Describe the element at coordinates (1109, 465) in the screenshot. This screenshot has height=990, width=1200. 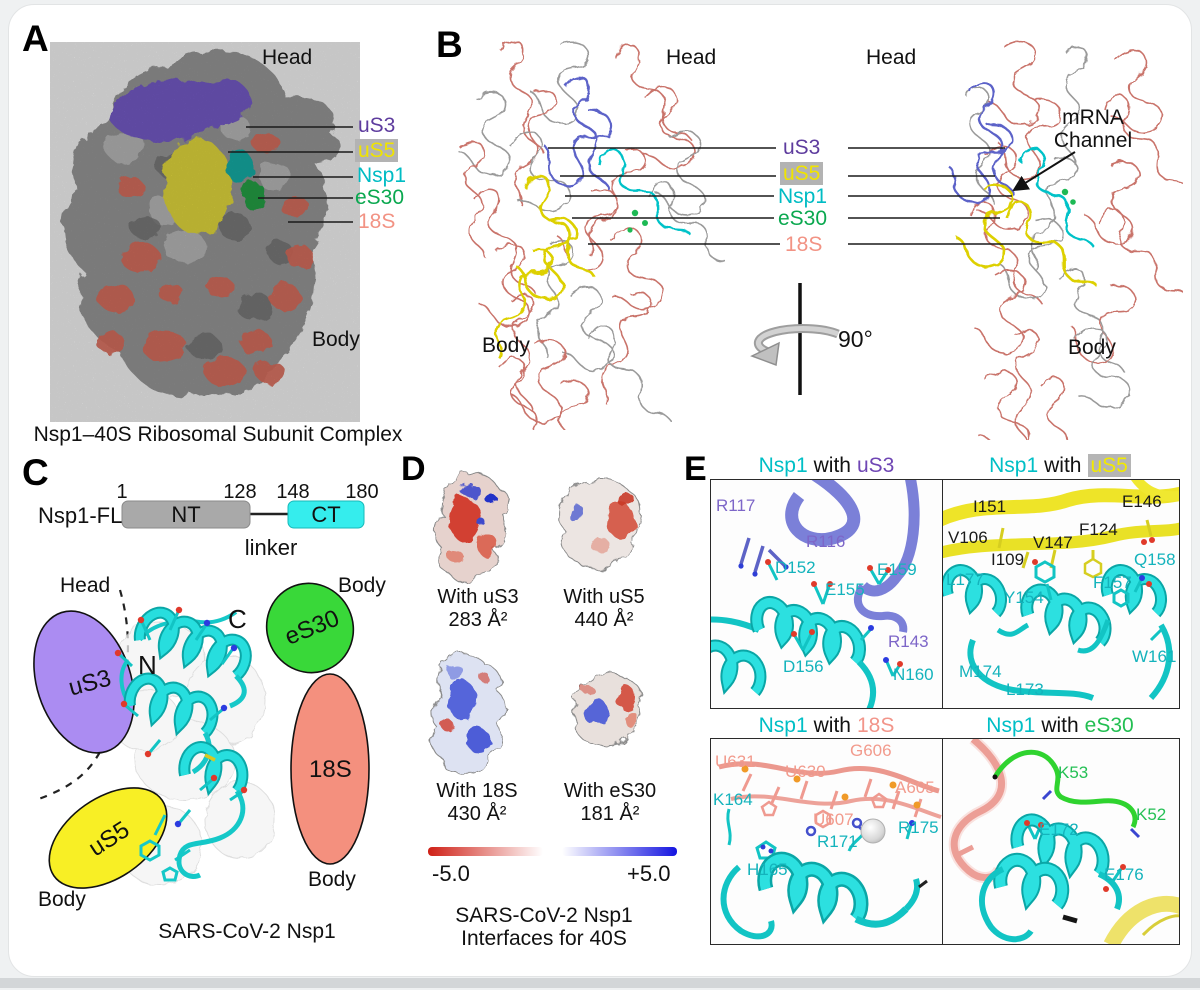
I see `title-us5: uS5` at that location.